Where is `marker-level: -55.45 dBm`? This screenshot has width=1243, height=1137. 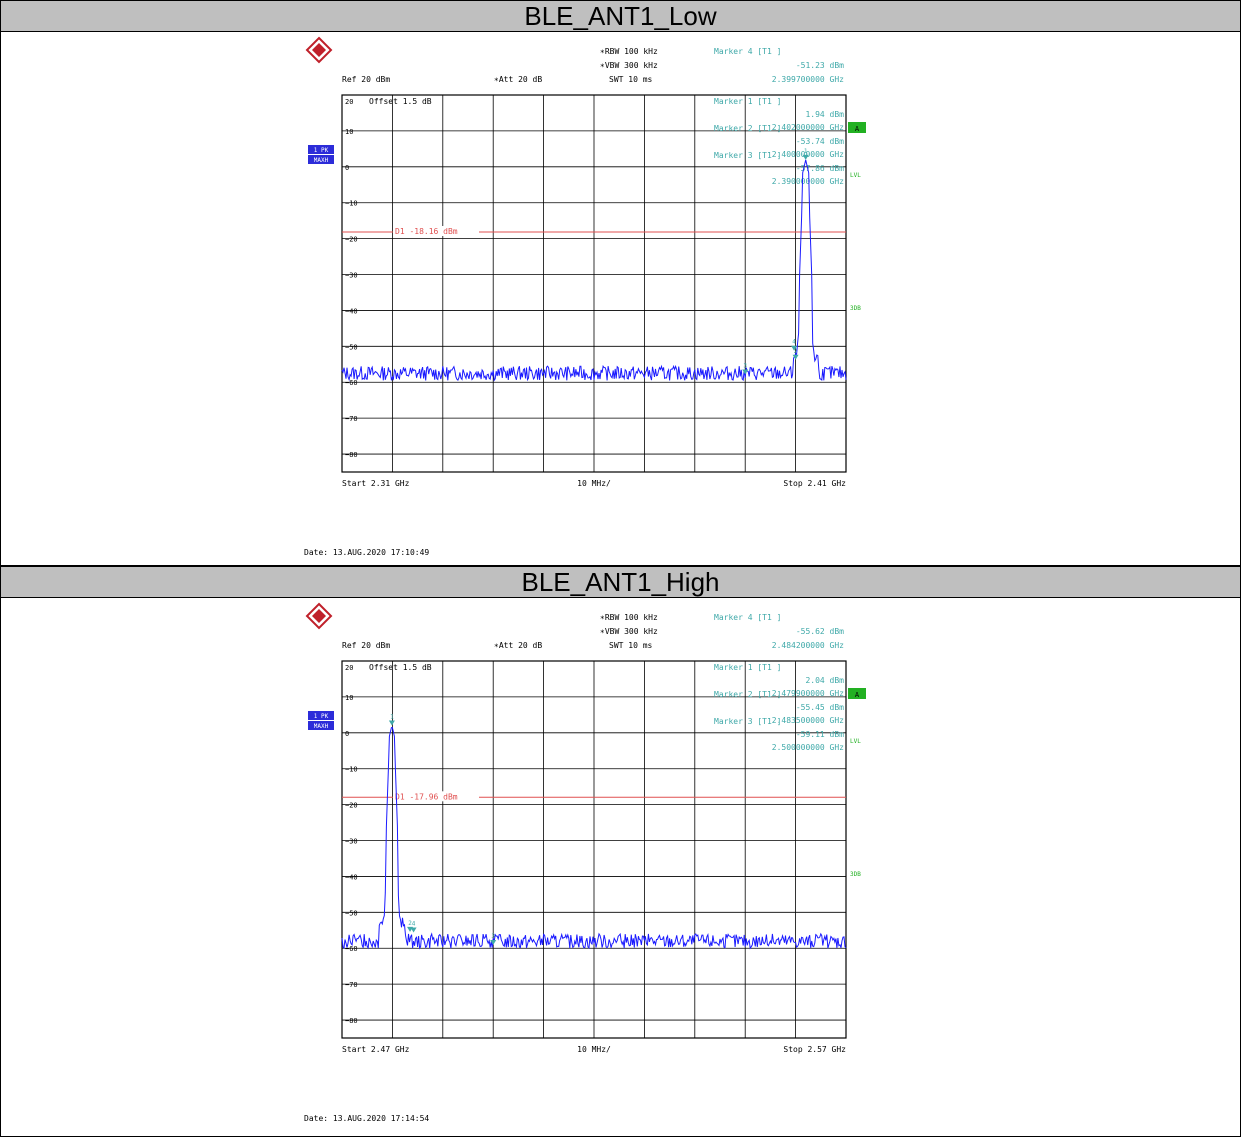
marker-level: -55.45 dBm is located at coordinates (820, 707).